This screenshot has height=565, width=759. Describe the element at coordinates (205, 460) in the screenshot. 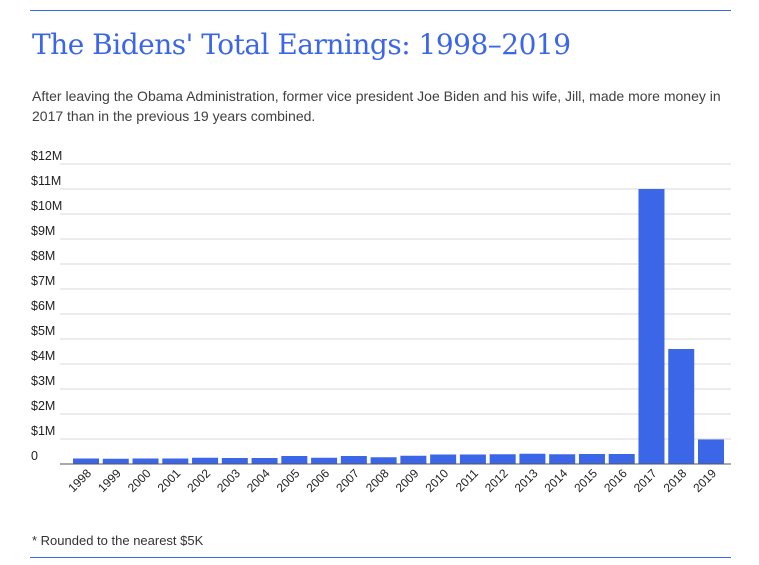

I see `bar-2002` at that location.